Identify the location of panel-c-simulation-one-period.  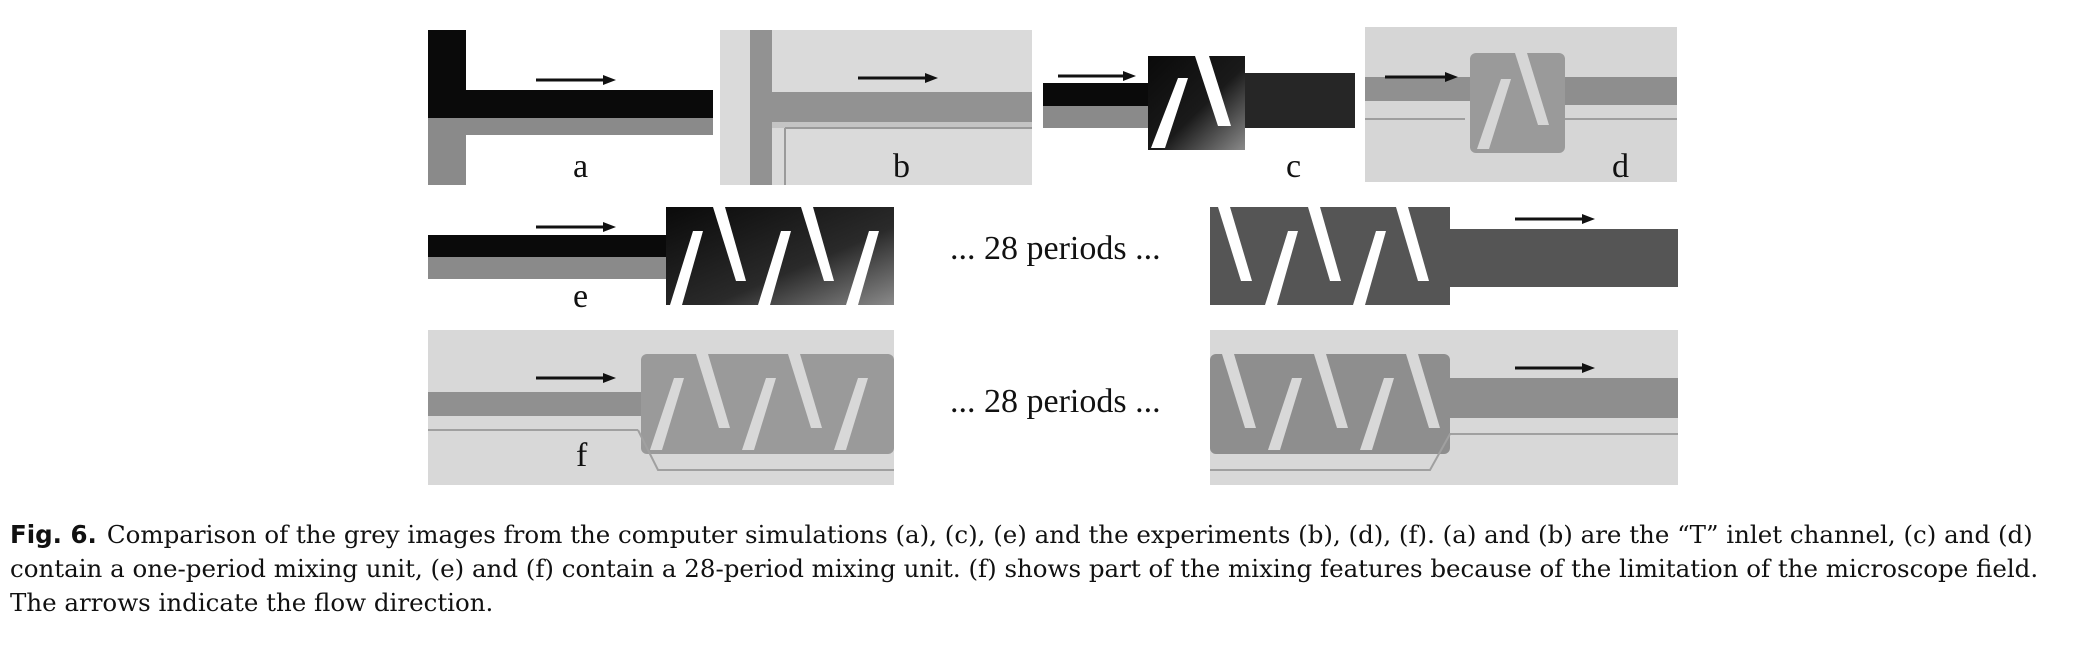
(1199, 90).